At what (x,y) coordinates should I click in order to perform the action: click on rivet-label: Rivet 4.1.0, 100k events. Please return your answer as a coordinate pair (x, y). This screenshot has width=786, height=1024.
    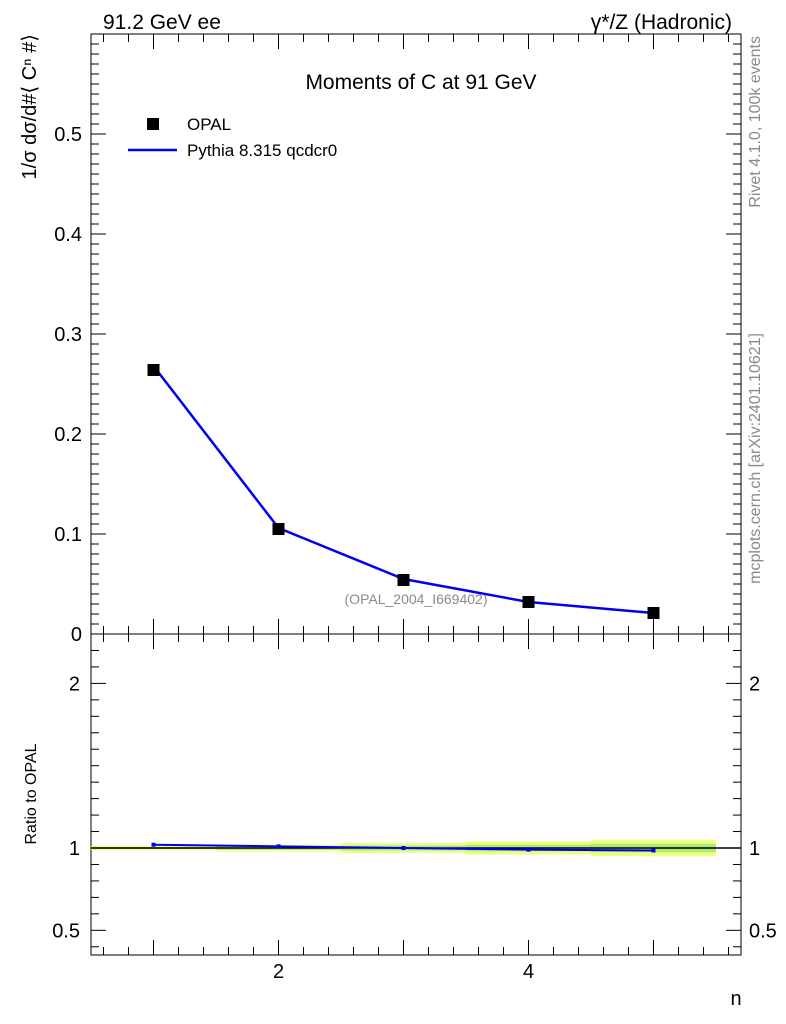
    Looking at the image, I should click on (755, 122).